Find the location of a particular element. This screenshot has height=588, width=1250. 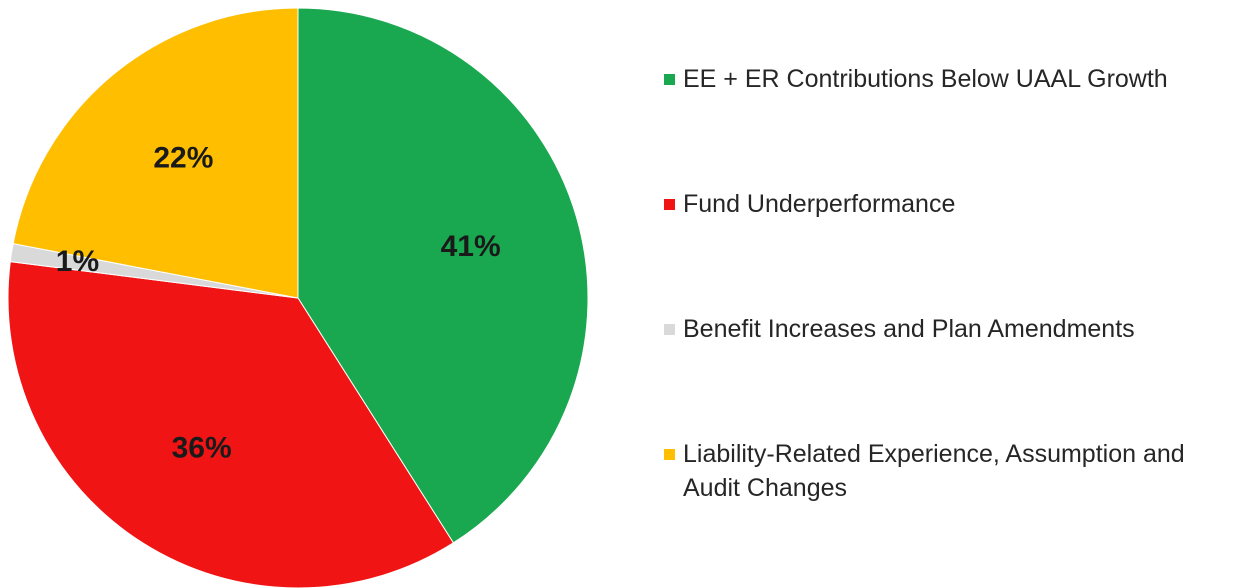

pie-slice is located at coordinates (155, 153).